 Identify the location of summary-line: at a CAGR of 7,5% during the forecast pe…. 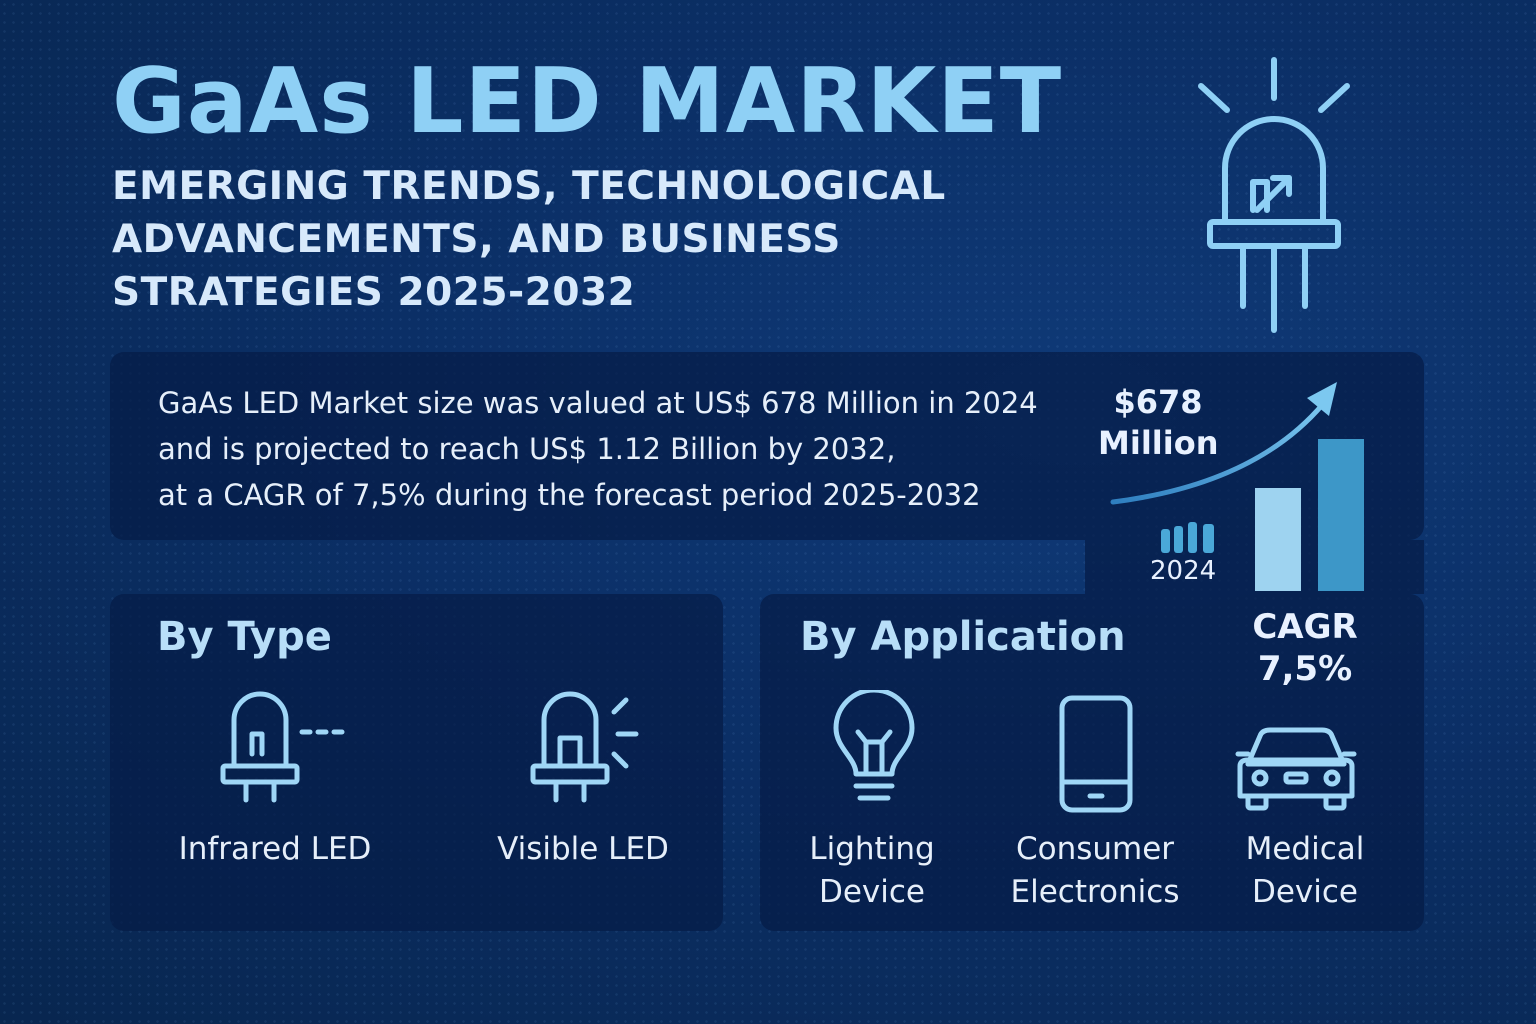
(569, 495).